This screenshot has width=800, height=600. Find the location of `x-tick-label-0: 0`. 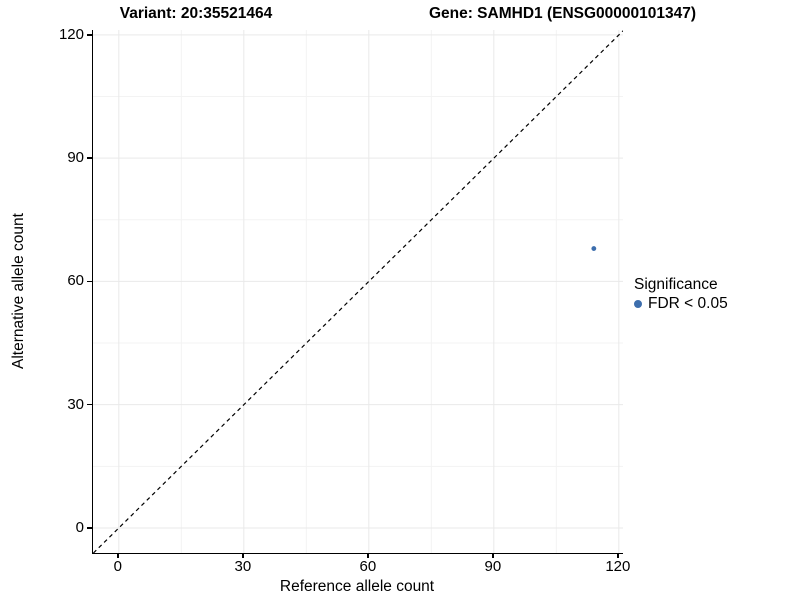

x-tick-label-0: 0 is located at coordinates (117, 566).